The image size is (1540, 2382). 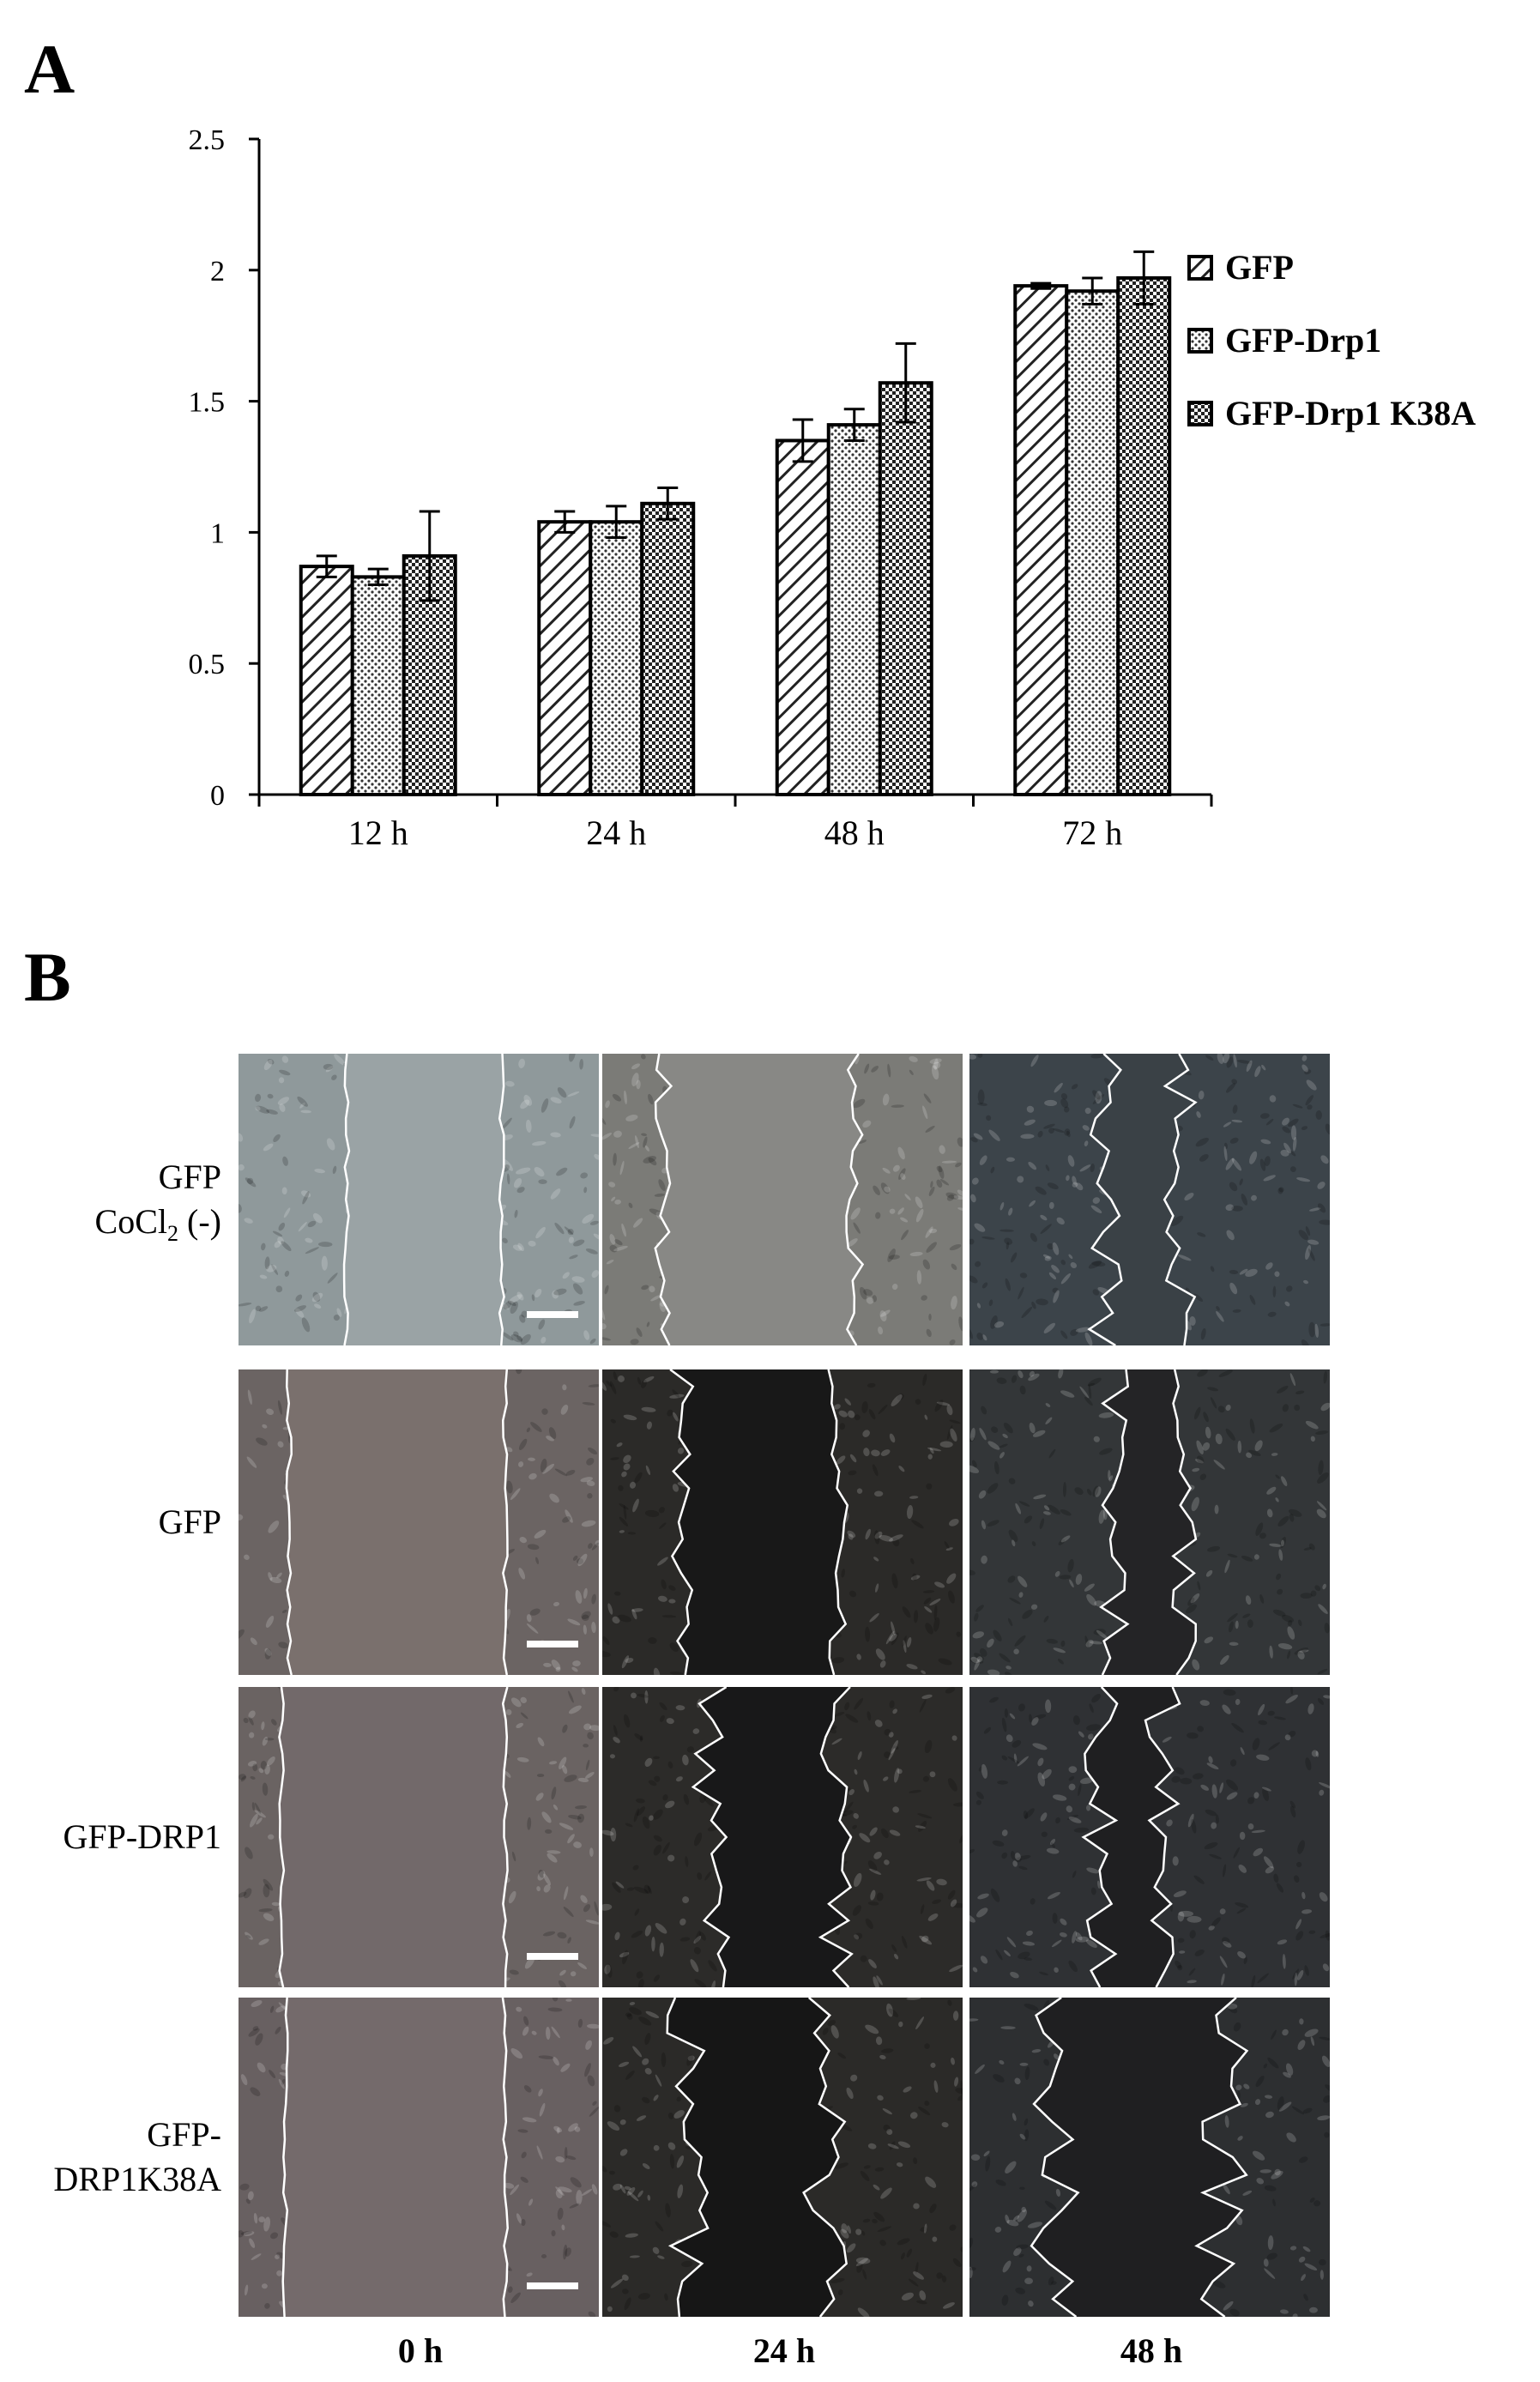 What do you see at coordinates (782, 1199) in the screenshot?
I see `micrograph-panel` at bounding box center [782, 1199].